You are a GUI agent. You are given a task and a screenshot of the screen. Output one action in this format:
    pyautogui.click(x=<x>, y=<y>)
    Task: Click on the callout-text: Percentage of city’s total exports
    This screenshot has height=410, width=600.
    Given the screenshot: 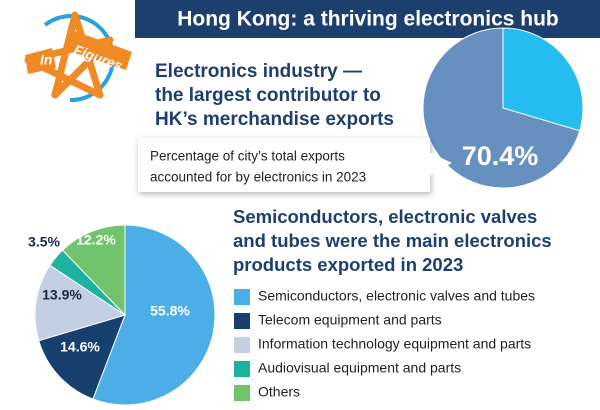 What is the action you would take?
    pyautogui.click(x=247, y=156)
    